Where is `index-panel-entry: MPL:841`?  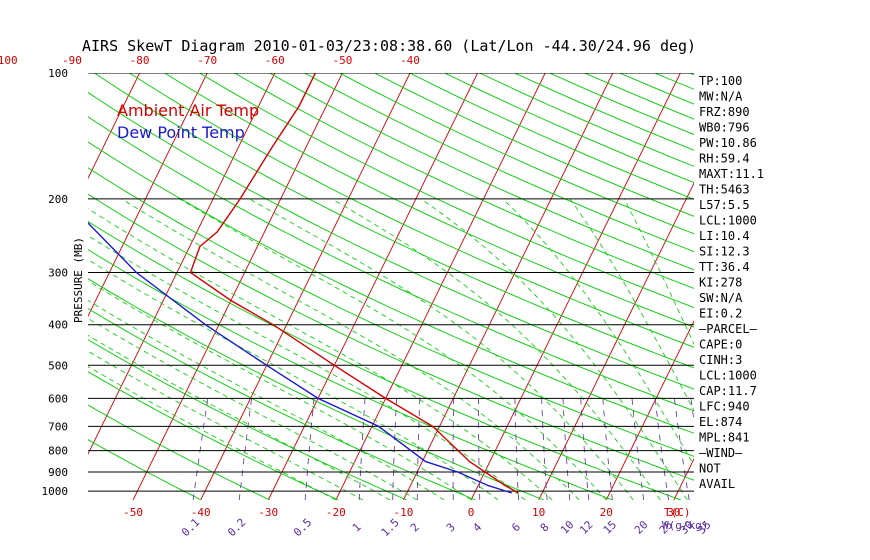 index-panel-entry: MPL:841 is located at coordinates (724, 438).